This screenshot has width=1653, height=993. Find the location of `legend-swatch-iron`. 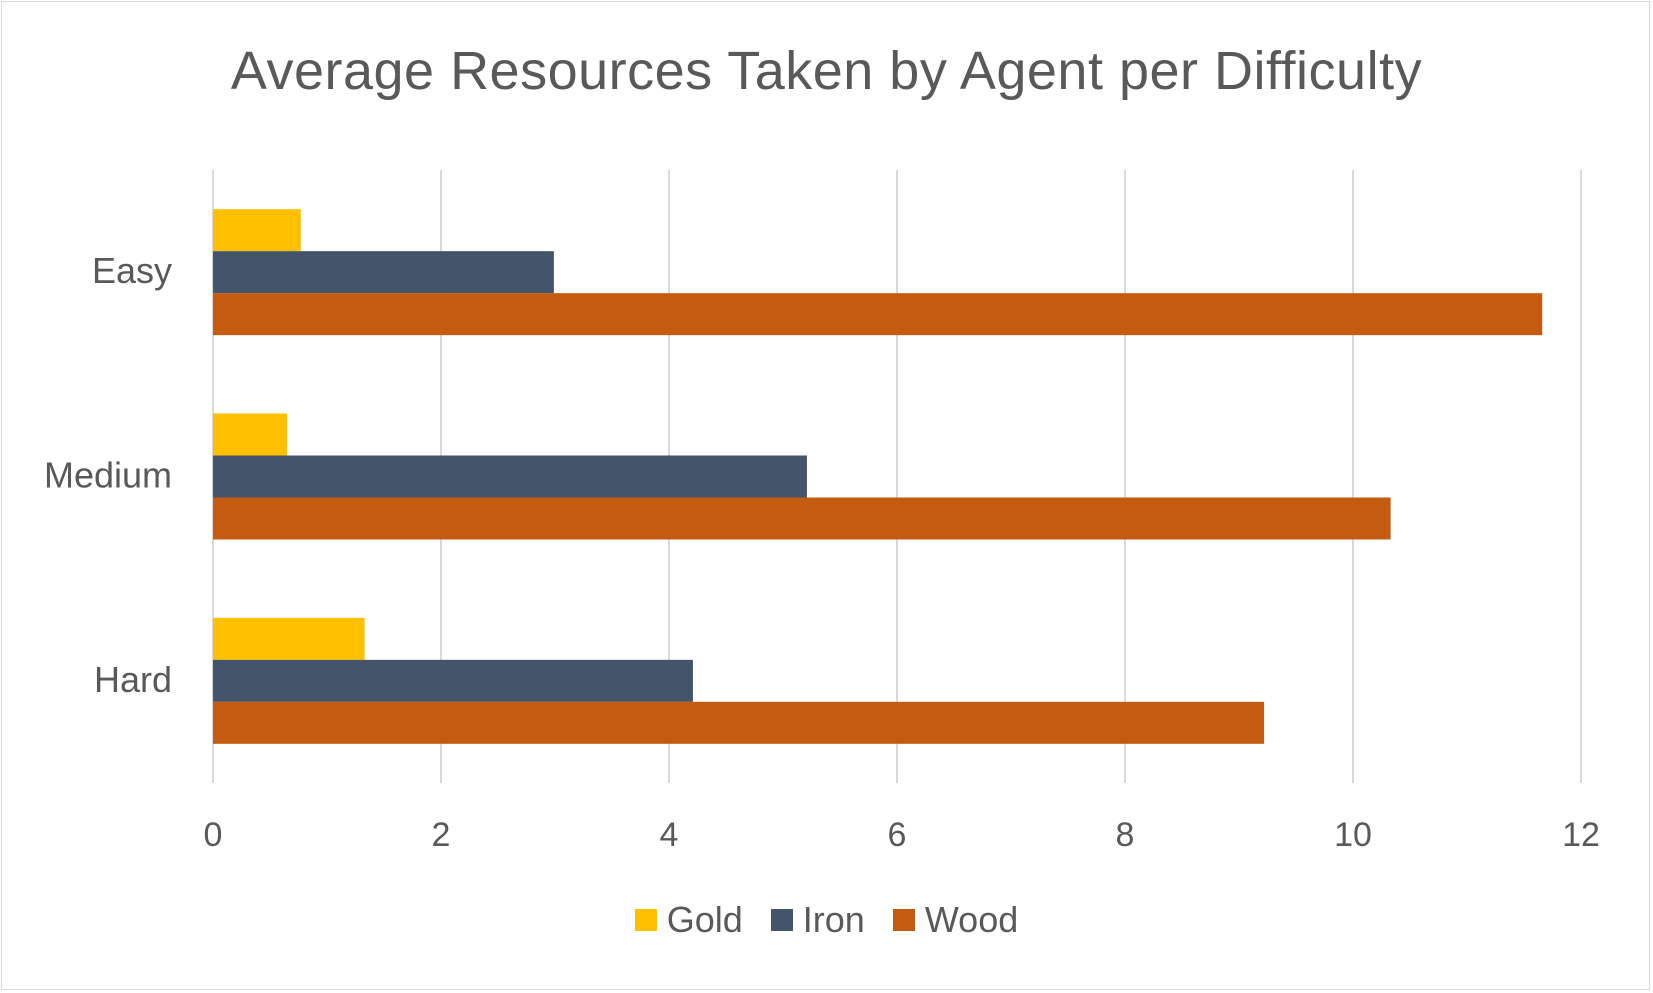

legend-swatch-iron is located at coordinates (781, 920).